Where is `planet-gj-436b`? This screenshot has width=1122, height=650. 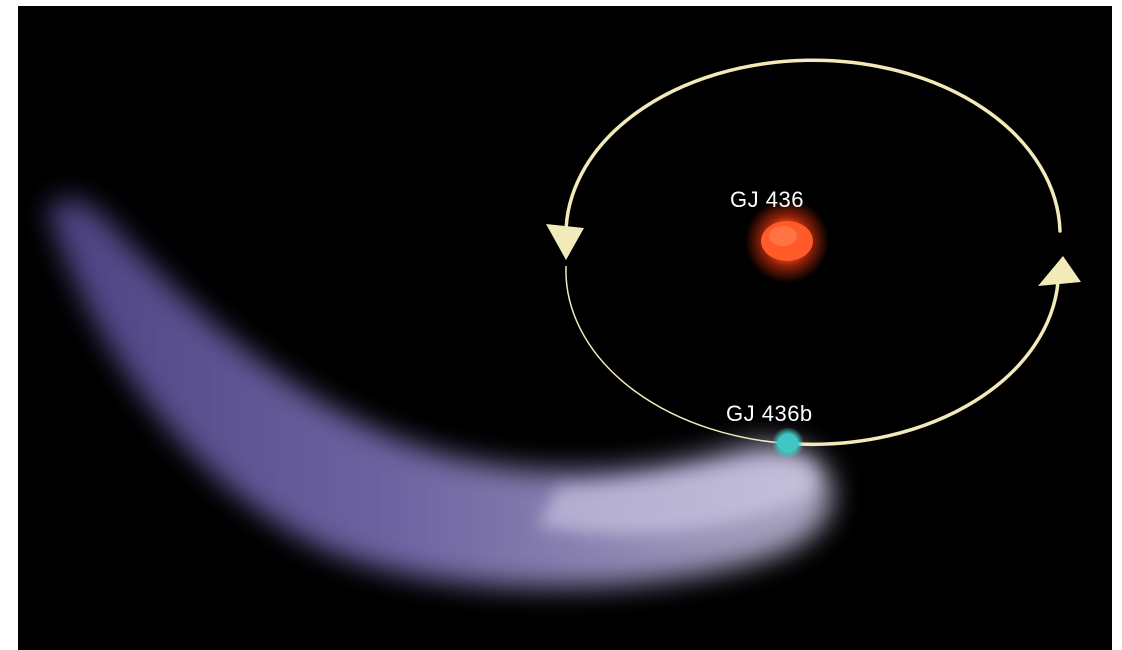
planet-gj-436b is located at coordinates (788, 443).